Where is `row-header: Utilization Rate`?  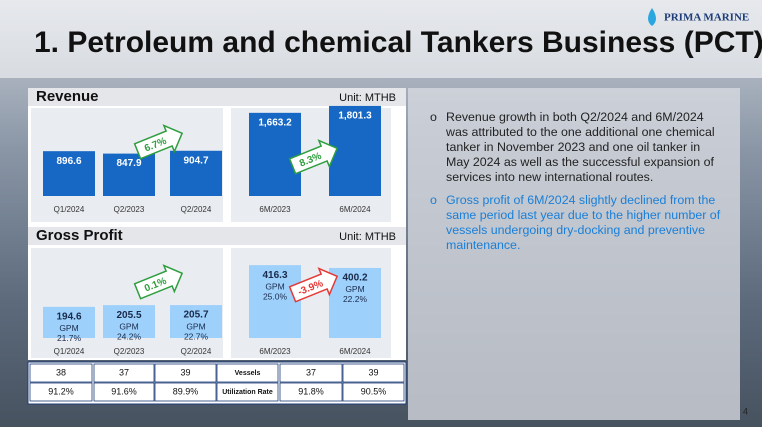
row-header: Utilization Rate is located at coordinates (247, 392).